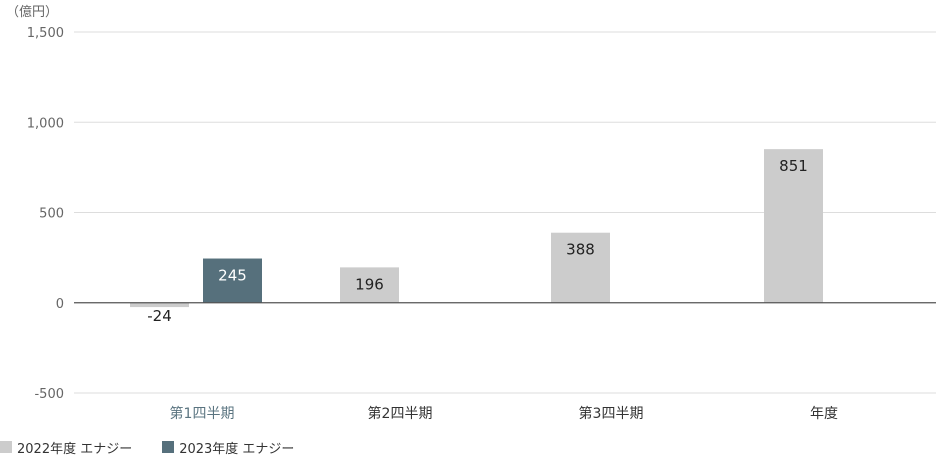  What do you see at coordinates (232, 276) in the screenshot?
I see `data-label: 245` at bounding box center [232, 276].